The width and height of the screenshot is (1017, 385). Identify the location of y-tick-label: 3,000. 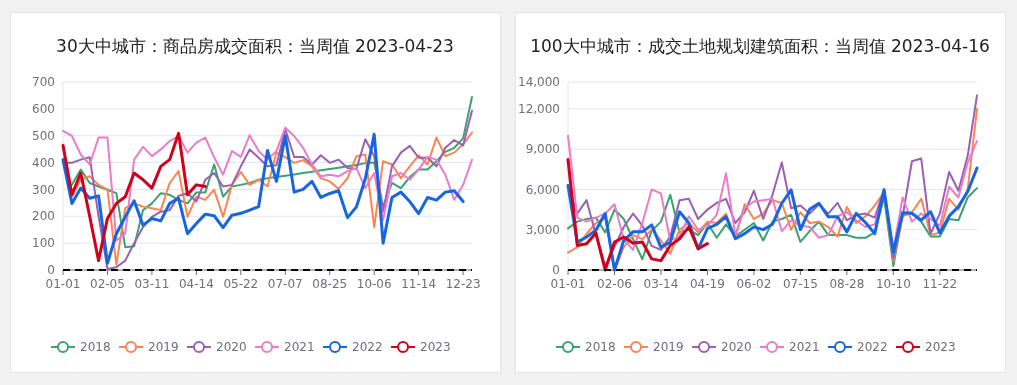
(542, 229).